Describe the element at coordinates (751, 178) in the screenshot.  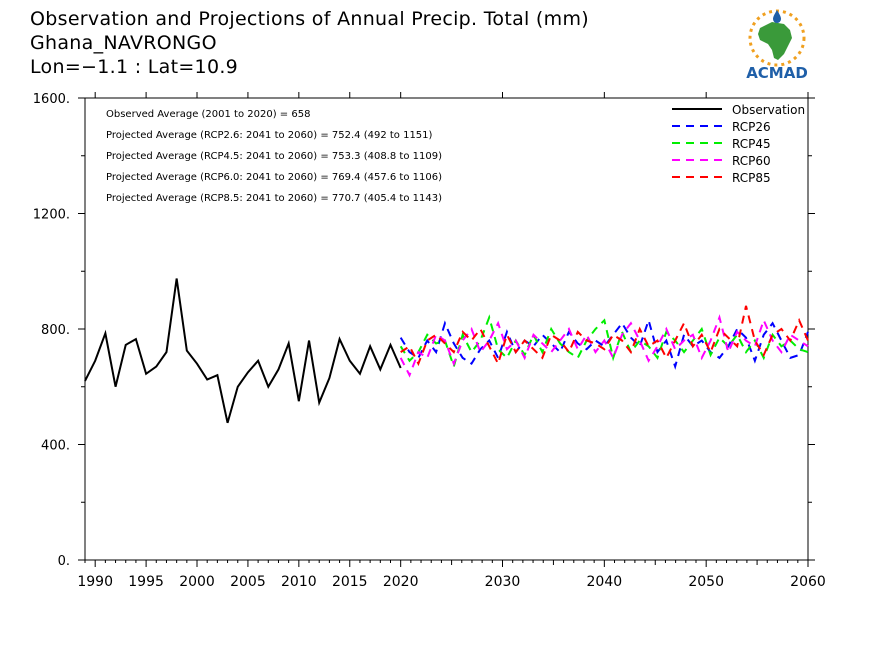
I see `legend-label-rcp85: RCP85` at that location.